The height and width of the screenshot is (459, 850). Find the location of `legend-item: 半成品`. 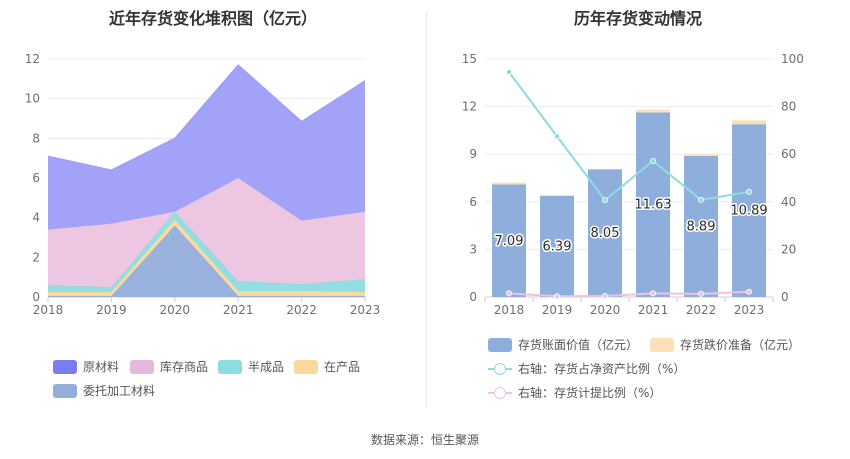

legend-item: 半成品 is located at coordinates (251, 366).